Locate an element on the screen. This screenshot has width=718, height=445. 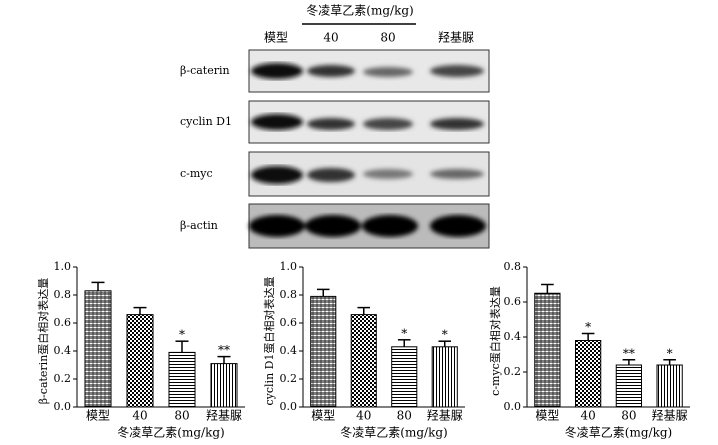
row-label: β-actin is located at coordinates (199, 225).